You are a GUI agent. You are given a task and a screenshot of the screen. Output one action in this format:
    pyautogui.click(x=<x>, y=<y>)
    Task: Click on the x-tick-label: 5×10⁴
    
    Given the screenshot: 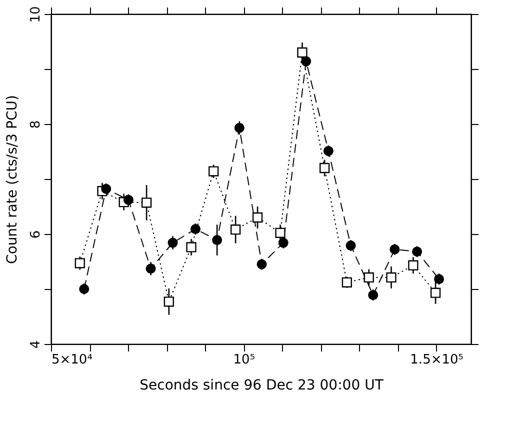 What is the action you would take?
    pyautogui.click(x=72, y=360)
    